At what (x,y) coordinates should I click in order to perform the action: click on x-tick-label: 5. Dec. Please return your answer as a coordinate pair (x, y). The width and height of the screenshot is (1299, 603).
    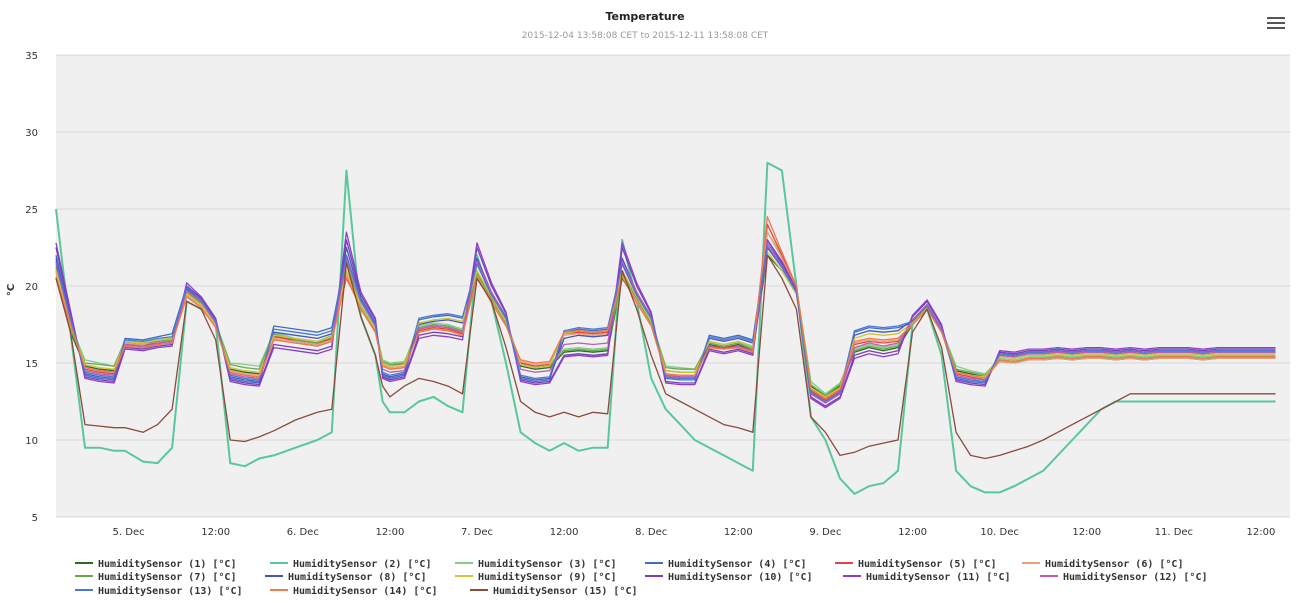
    Looking at the image, I should click on (129, 532).